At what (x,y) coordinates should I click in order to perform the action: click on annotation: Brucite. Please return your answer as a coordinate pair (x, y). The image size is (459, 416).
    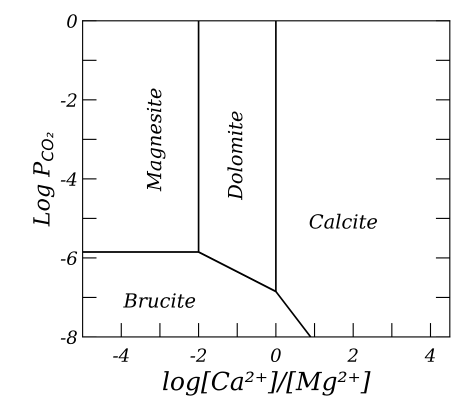
    Looking at the image, I should click on (159, 300).